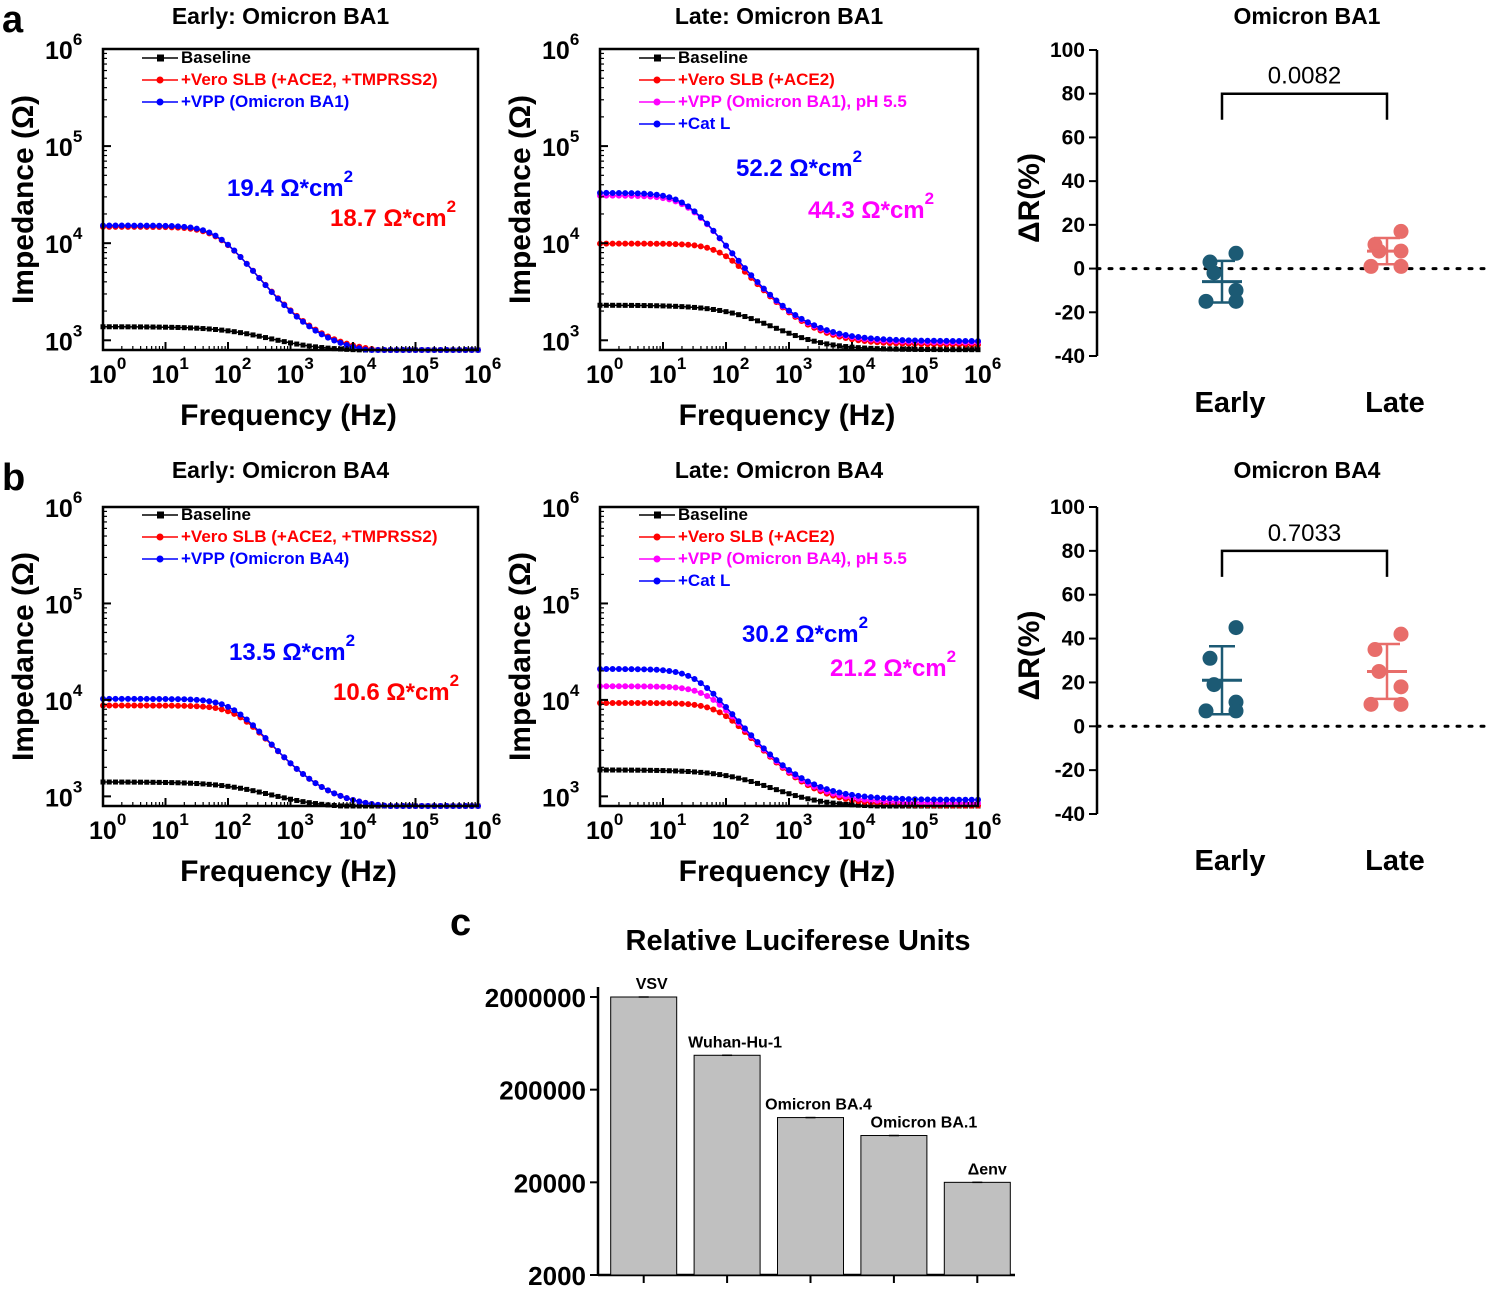 The image size is (1500, 1293). I want to click on value-annotation: 30.2 Ω*cm2, so click(805, 630).